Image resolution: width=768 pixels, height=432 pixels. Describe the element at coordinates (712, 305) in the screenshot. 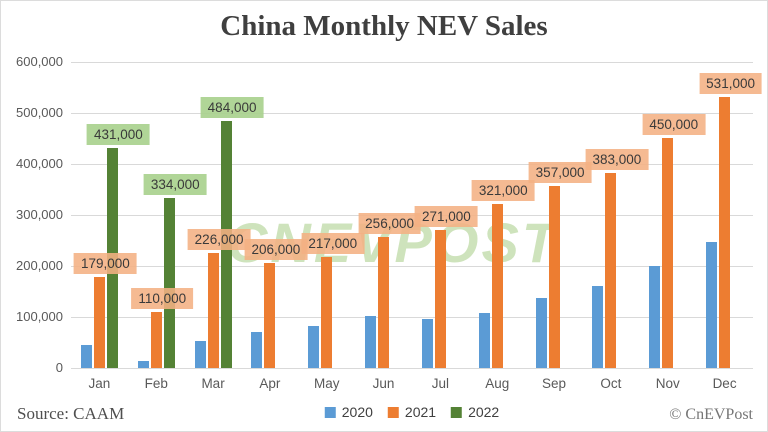

I see `bar-2020-dec` at that location.